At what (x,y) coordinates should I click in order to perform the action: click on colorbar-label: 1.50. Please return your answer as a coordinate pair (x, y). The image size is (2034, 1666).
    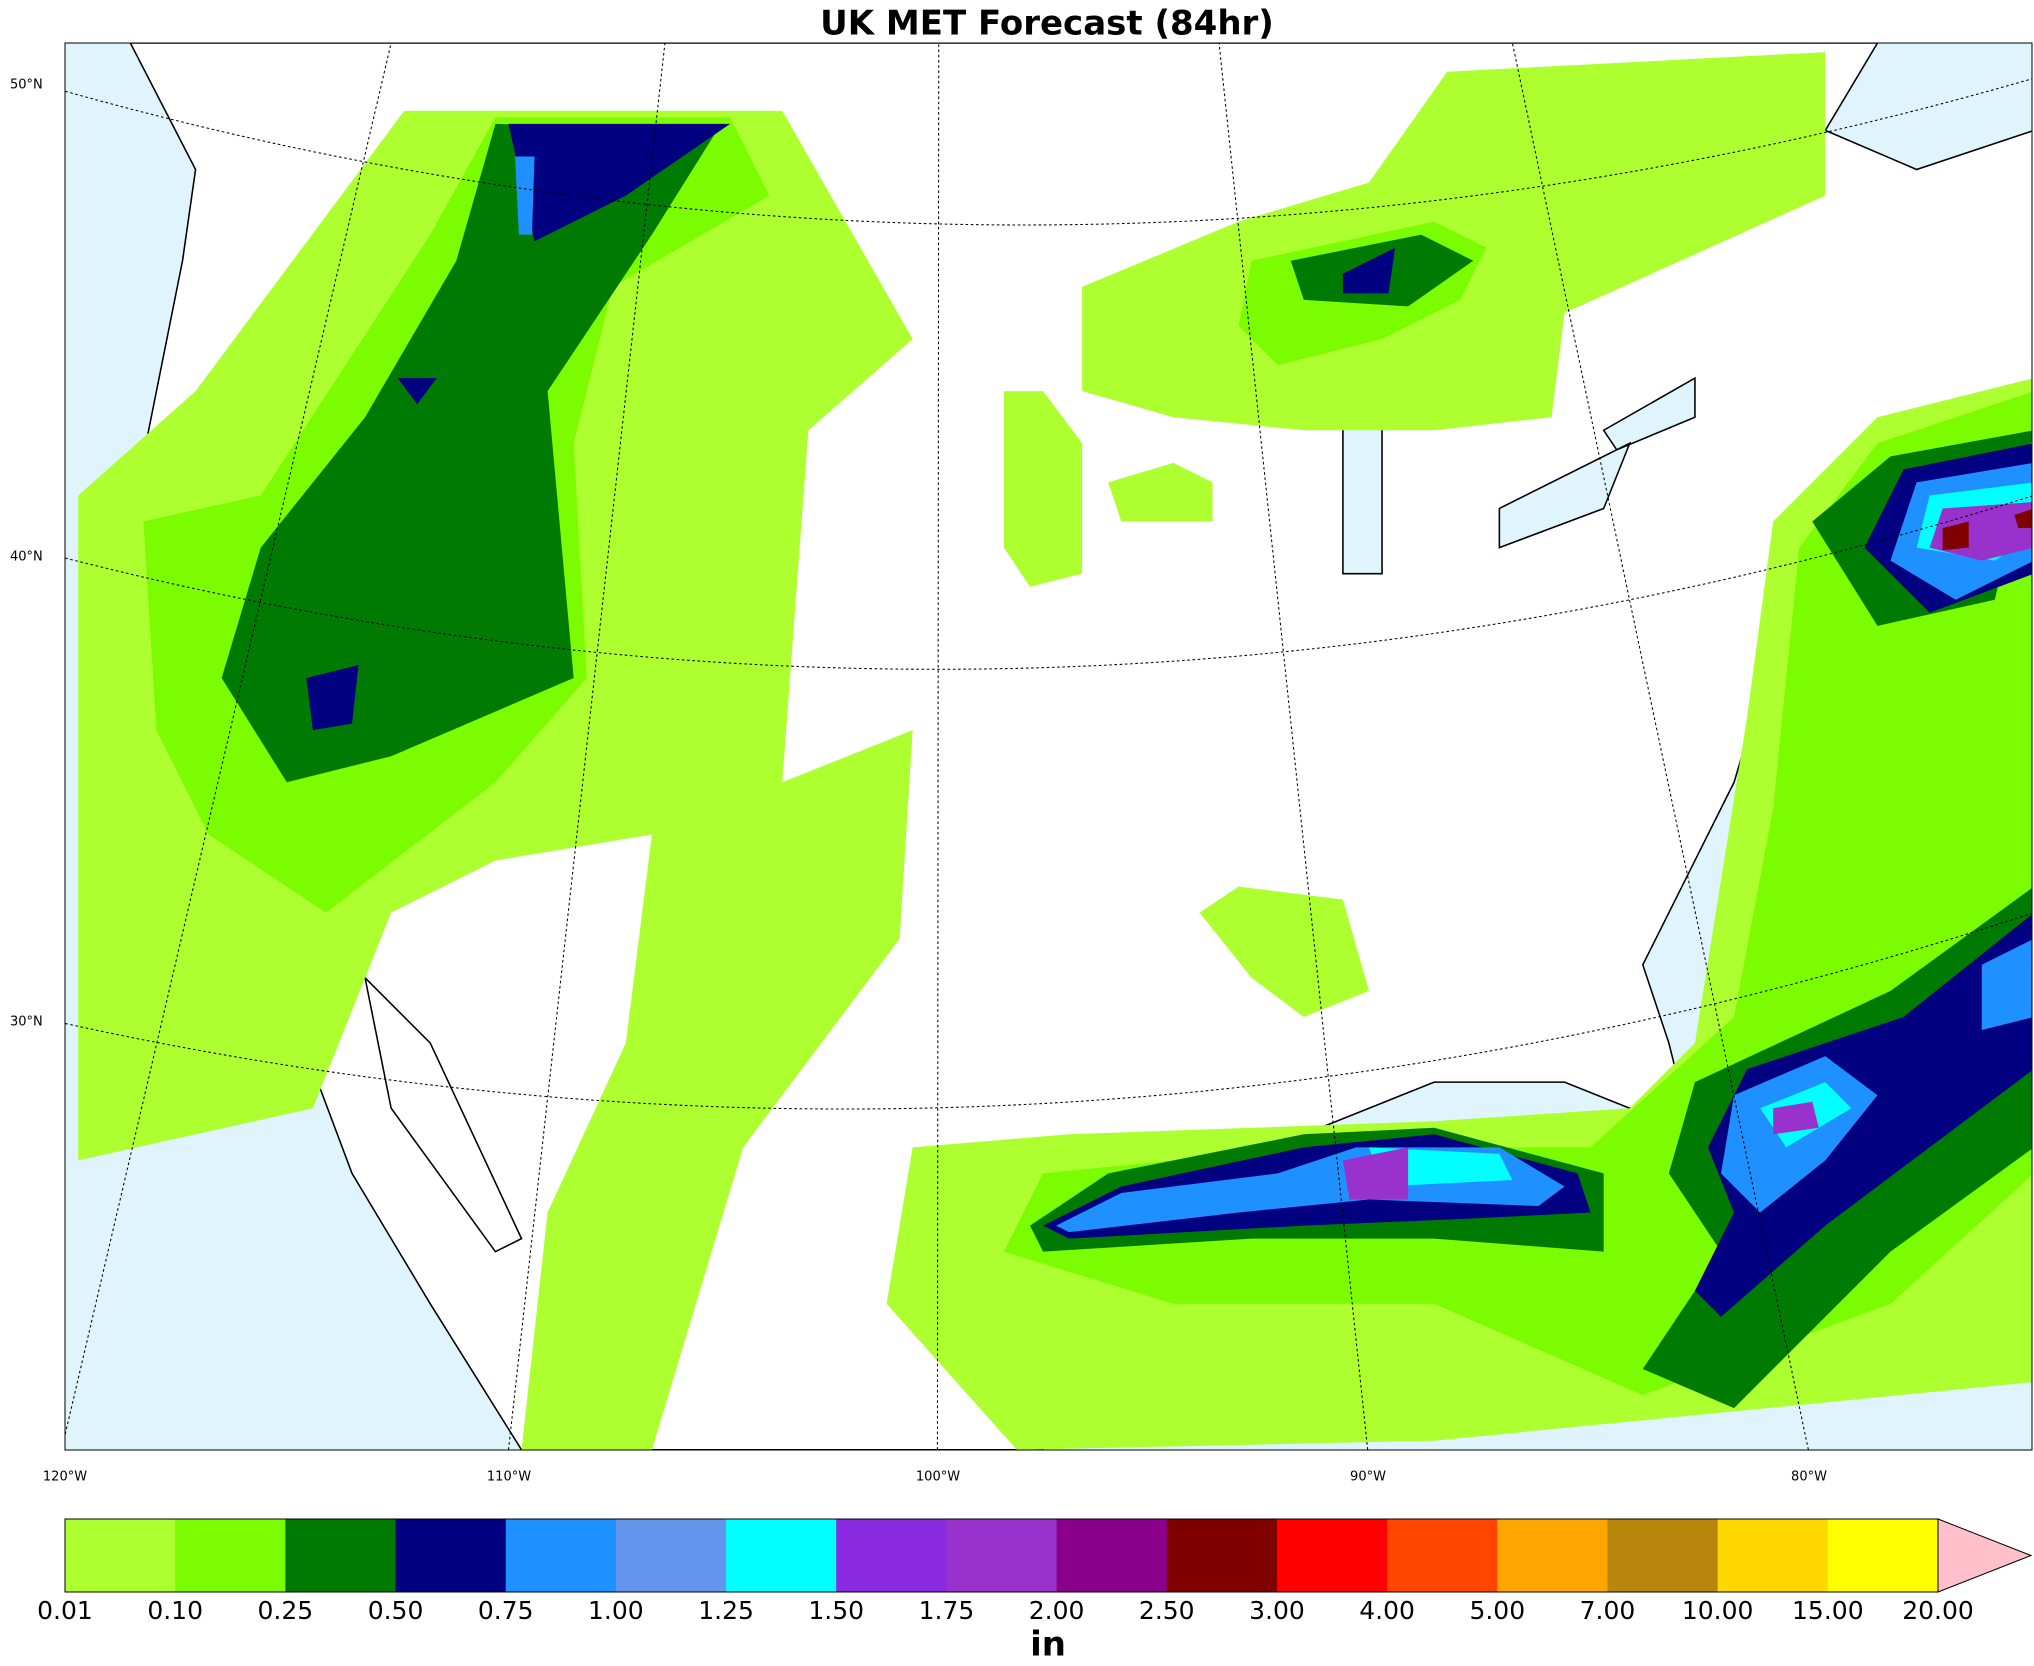
    Looking at the image, I should click on (836, 1610).